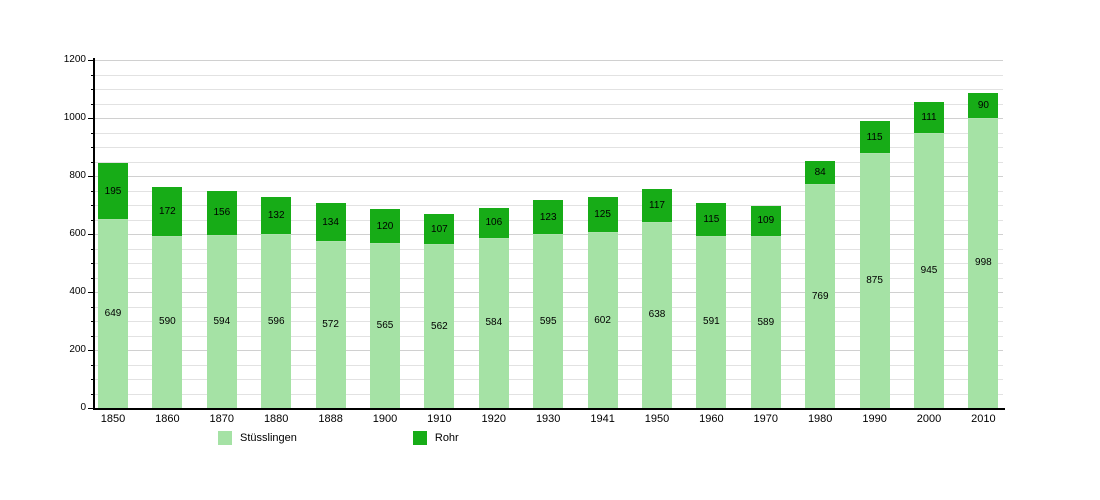 Image resolution: width=1100 pixels, height=500 pixels. I want to click on bar-value-label: 125, so click(602, 215).